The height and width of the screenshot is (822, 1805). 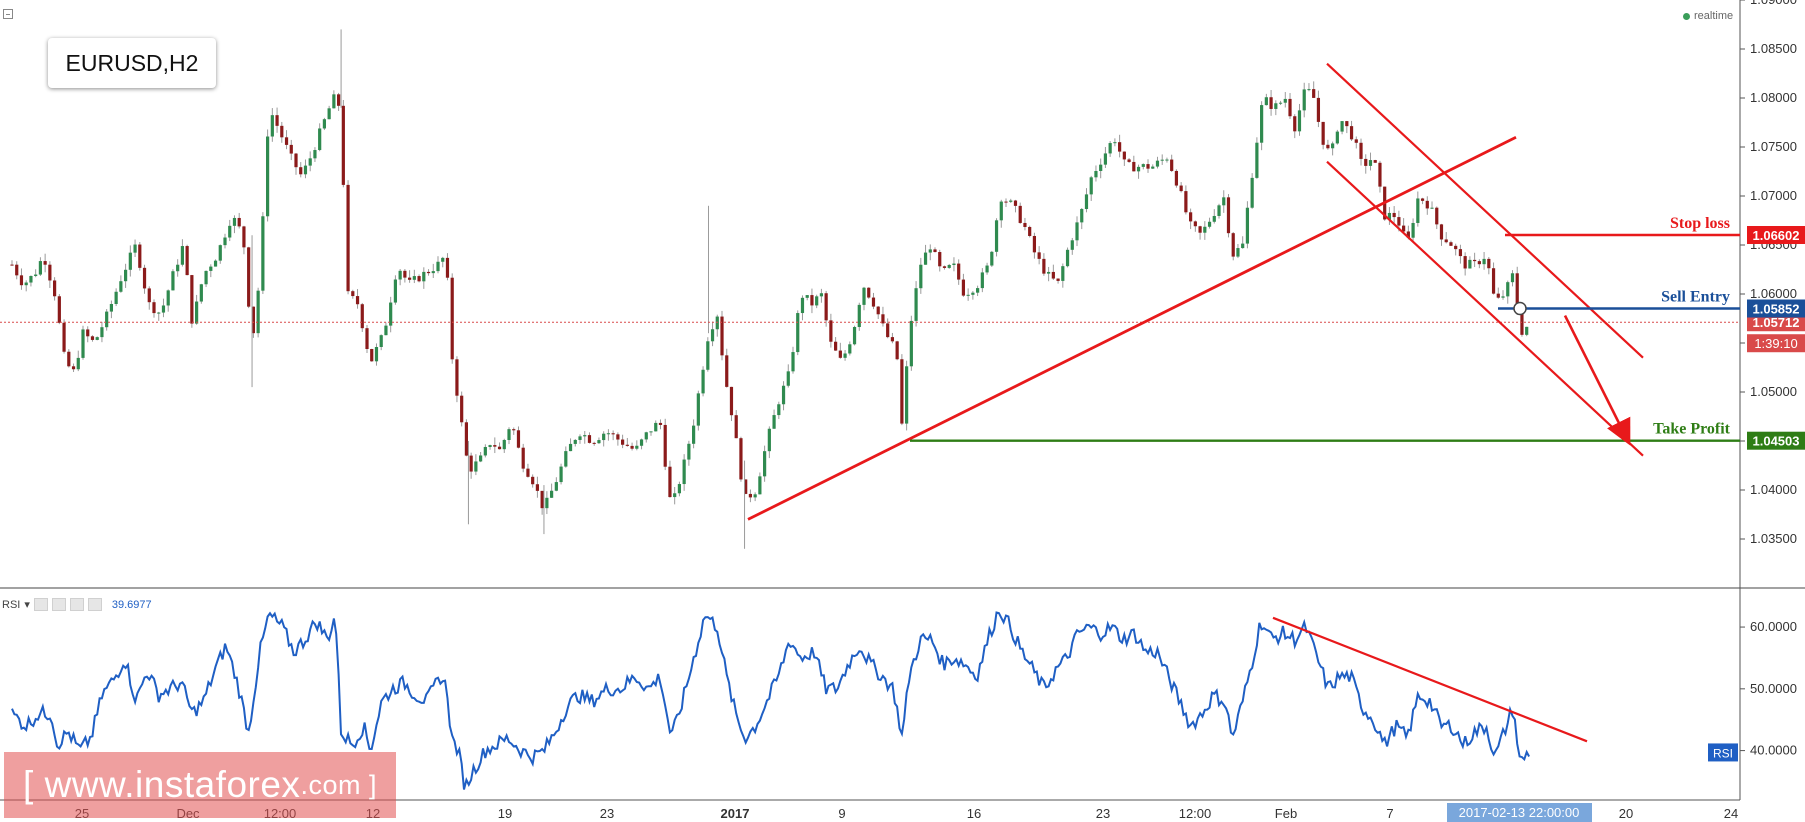 I want to click on level-badge, so click(x=1776, y=235).